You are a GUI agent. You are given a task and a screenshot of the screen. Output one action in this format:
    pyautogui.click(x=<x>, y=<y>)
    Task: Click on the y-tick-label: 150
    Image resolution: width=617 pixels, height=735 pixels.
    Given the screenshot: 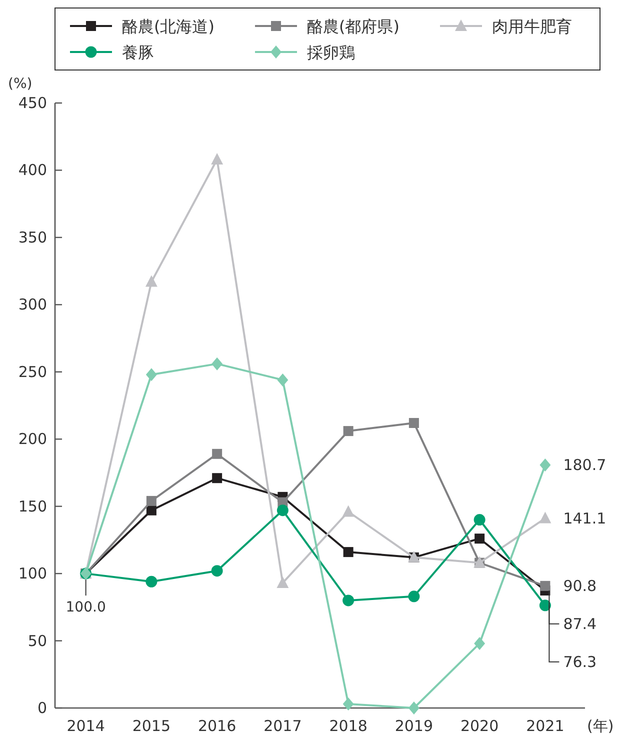 What is the action you would take?
    pyautogui.click(x=32, y=506)
    